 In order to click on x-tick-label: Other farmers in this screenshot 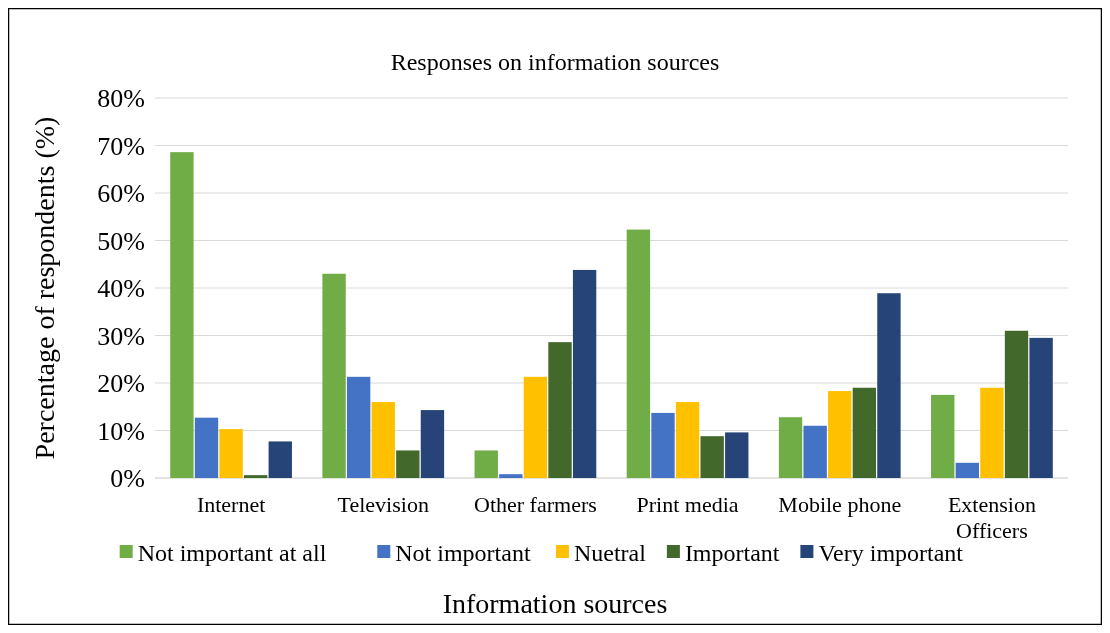, I will do `click(535, 504)`.